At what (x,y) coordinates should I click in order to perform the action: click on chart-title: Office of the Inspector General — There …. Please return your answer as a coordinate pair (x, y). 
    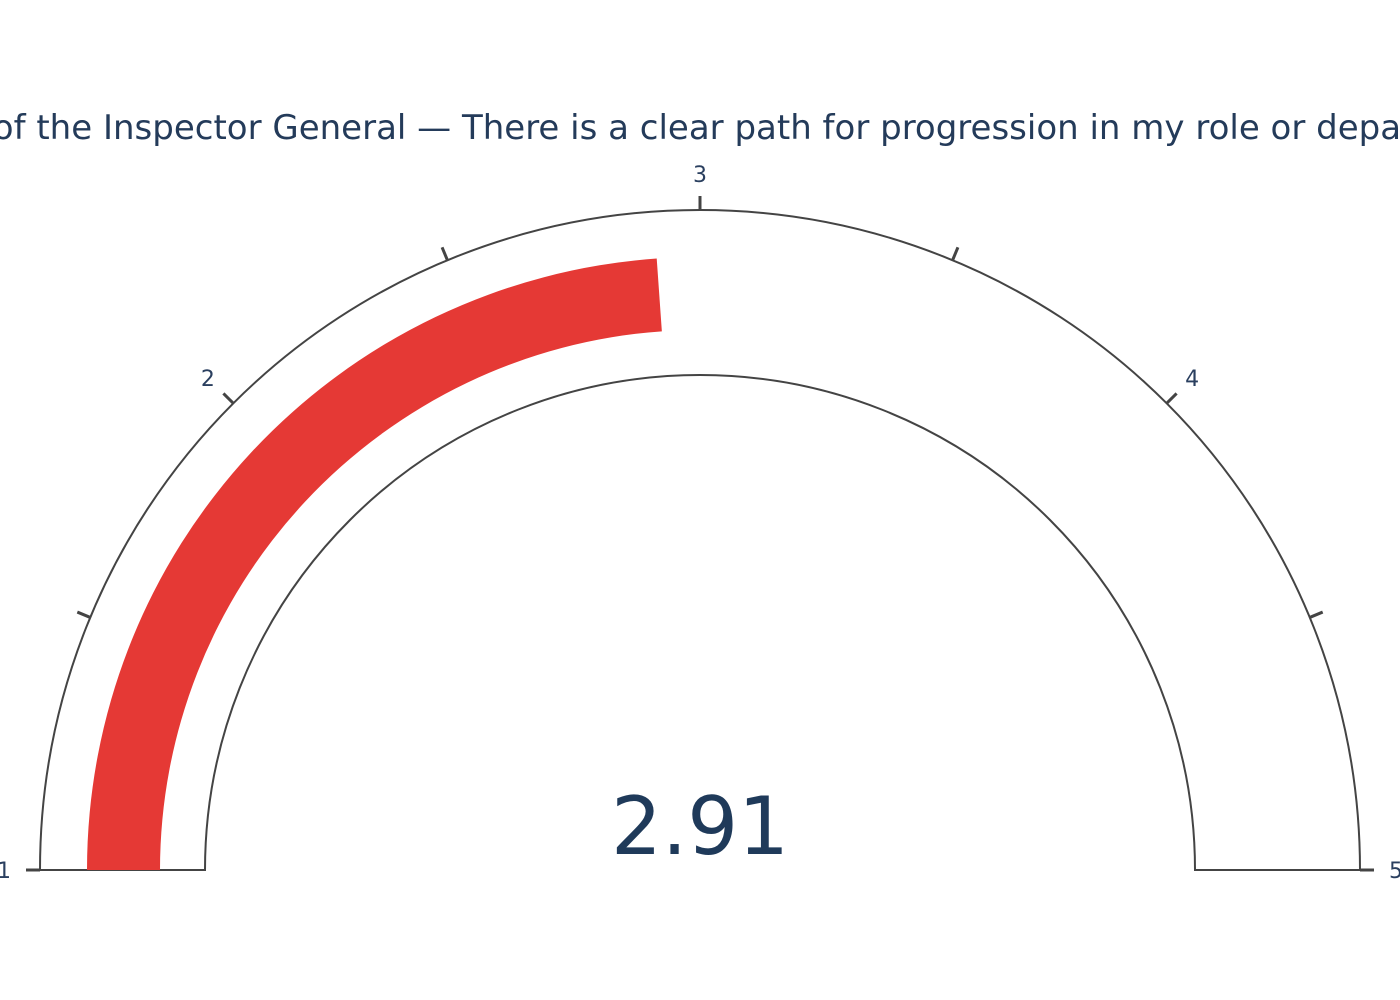
    Looking at the image, I should click on (700, 128).